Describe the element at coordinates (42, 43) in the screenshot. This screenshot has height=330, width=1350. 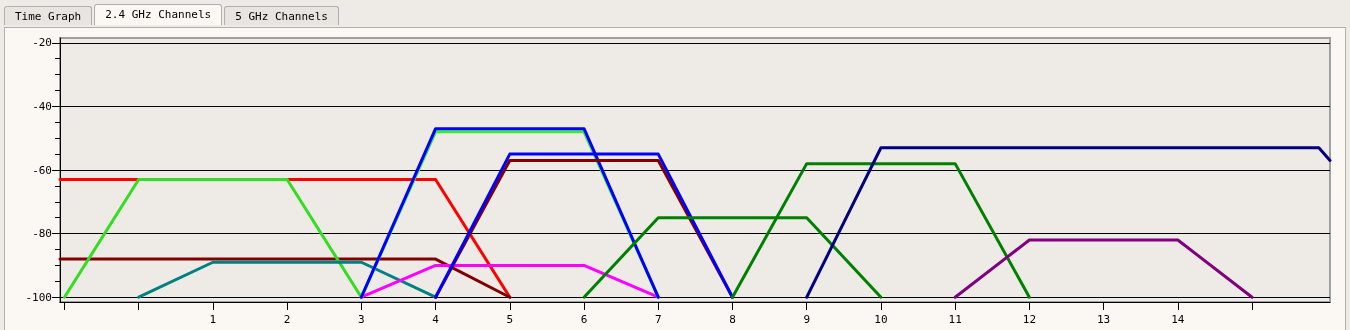
I see `y-tick-label: -20` at that location.